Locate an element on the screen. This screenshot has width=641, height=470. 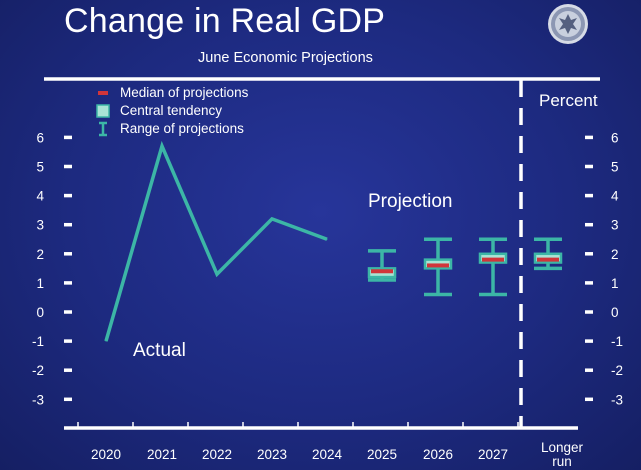
y-tick-label-right: -3 is located at coordinates (617, 399).